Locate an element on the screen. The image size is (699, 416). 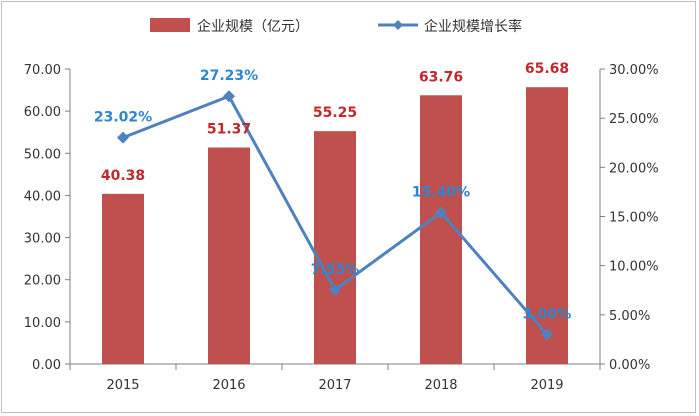
bar-2017 is located at coordinates (335, 247).